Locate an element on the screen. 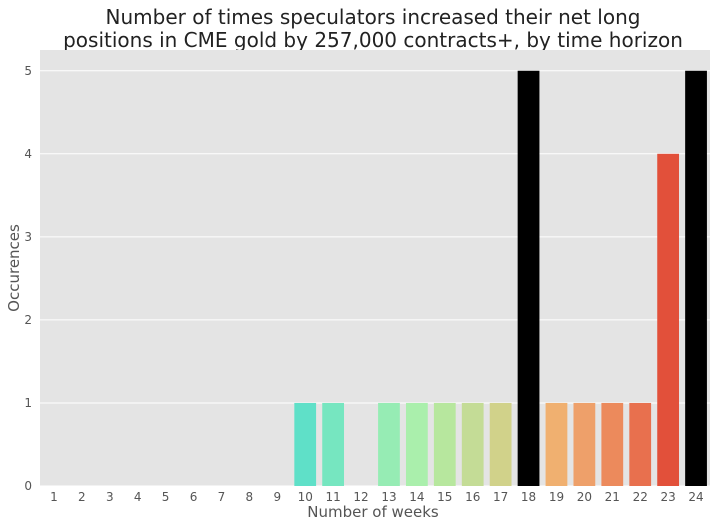 The height and width of the screenshot is (527, 715). x-tick-label: 18 is located at coordinates (528, 497).